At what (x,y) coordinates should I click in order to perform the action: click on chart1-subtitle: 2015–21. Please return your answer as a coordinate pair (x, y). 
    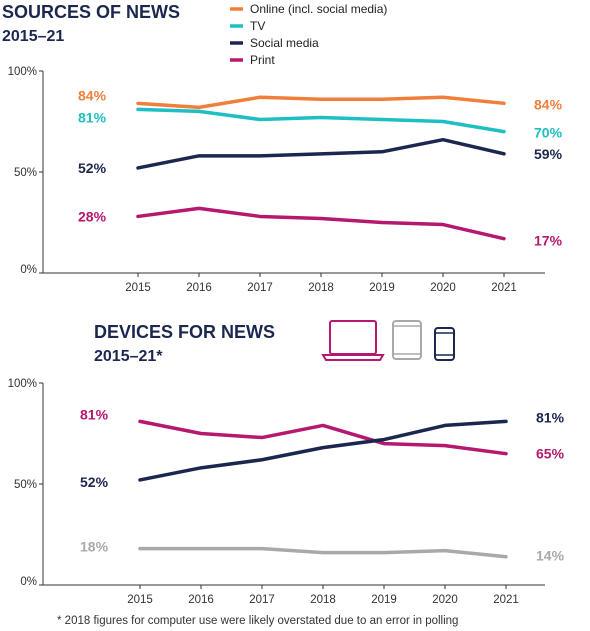
    Looking at the image, I should click on (33, 36).